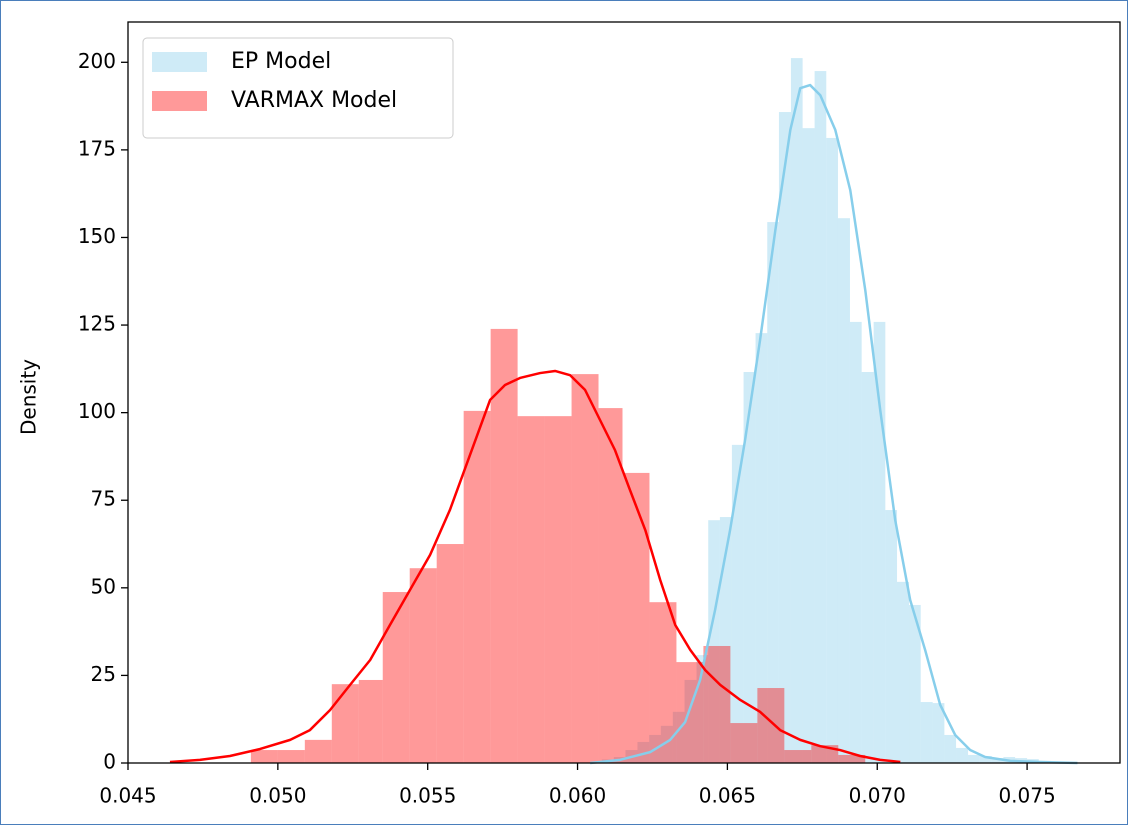 The height and width of the screenshot is (825, 1128). What do you see at coordinates (103, 499) in the screenshot?
I see `y-tick-label: 75` at bounding box center [103, 499].